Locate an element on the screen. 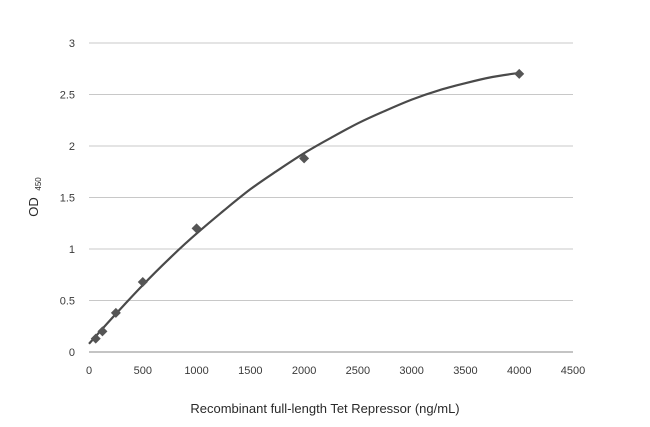 The width and height of the screenshot is (650, 427). x-tick-label: 0 is located at coordinates (89, 371).